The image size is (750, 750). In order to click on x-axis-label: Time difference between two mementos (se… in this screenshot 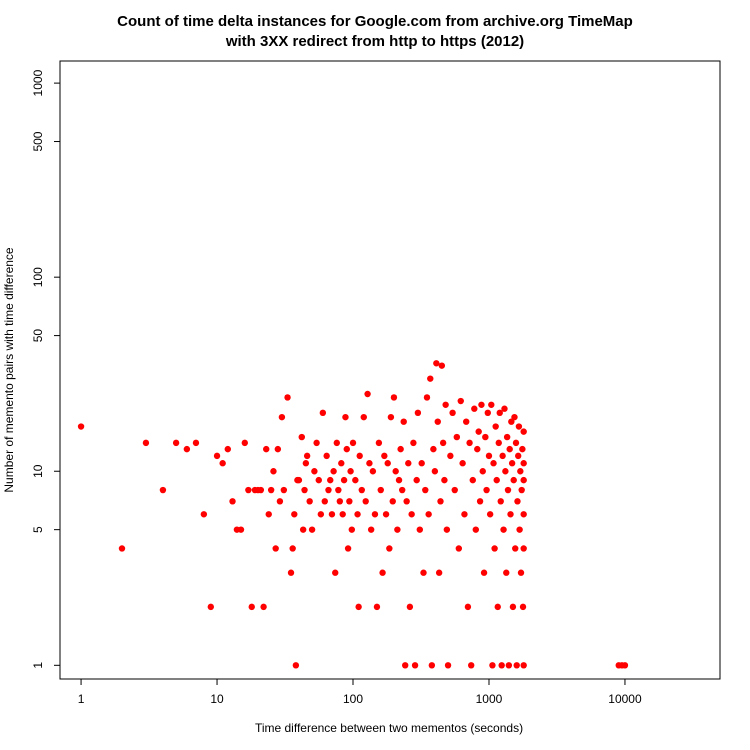, I will do `click(389, 728)`.